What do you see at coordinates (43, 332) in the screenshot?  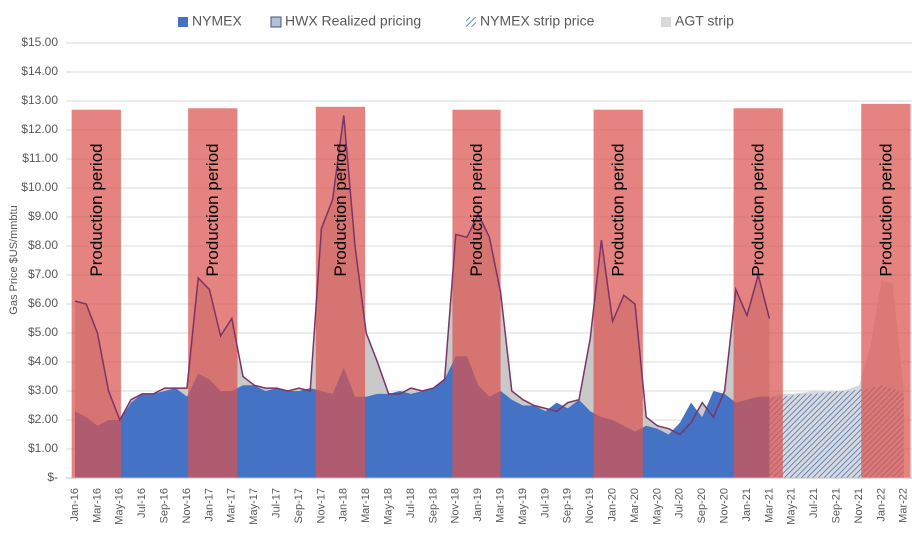 I see `y-tick-label: $5.00` at bounding box center [43, 332].